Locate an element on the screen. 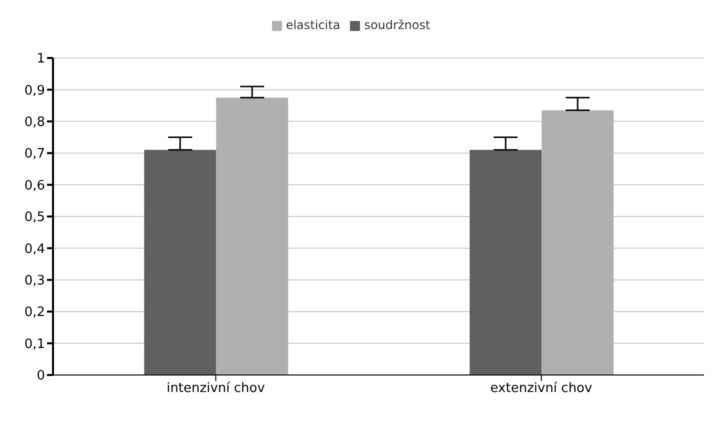 This screenshot has width=722, height=433. y-tick-label: 0,2 is located at coordinates (34, 312).